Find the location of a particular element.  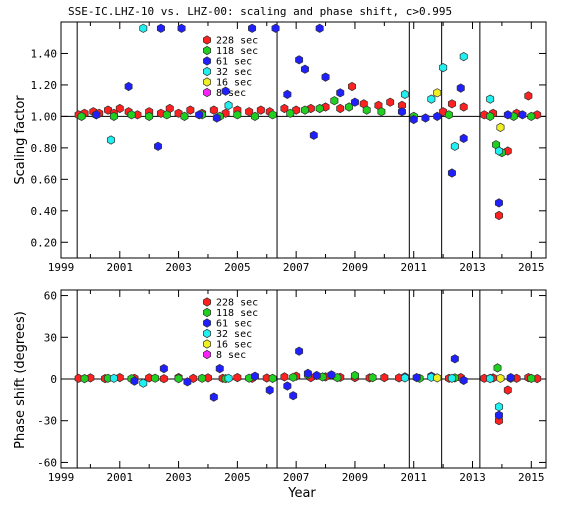

top-legend-marker-s32 is located at coordinates (207, 71).